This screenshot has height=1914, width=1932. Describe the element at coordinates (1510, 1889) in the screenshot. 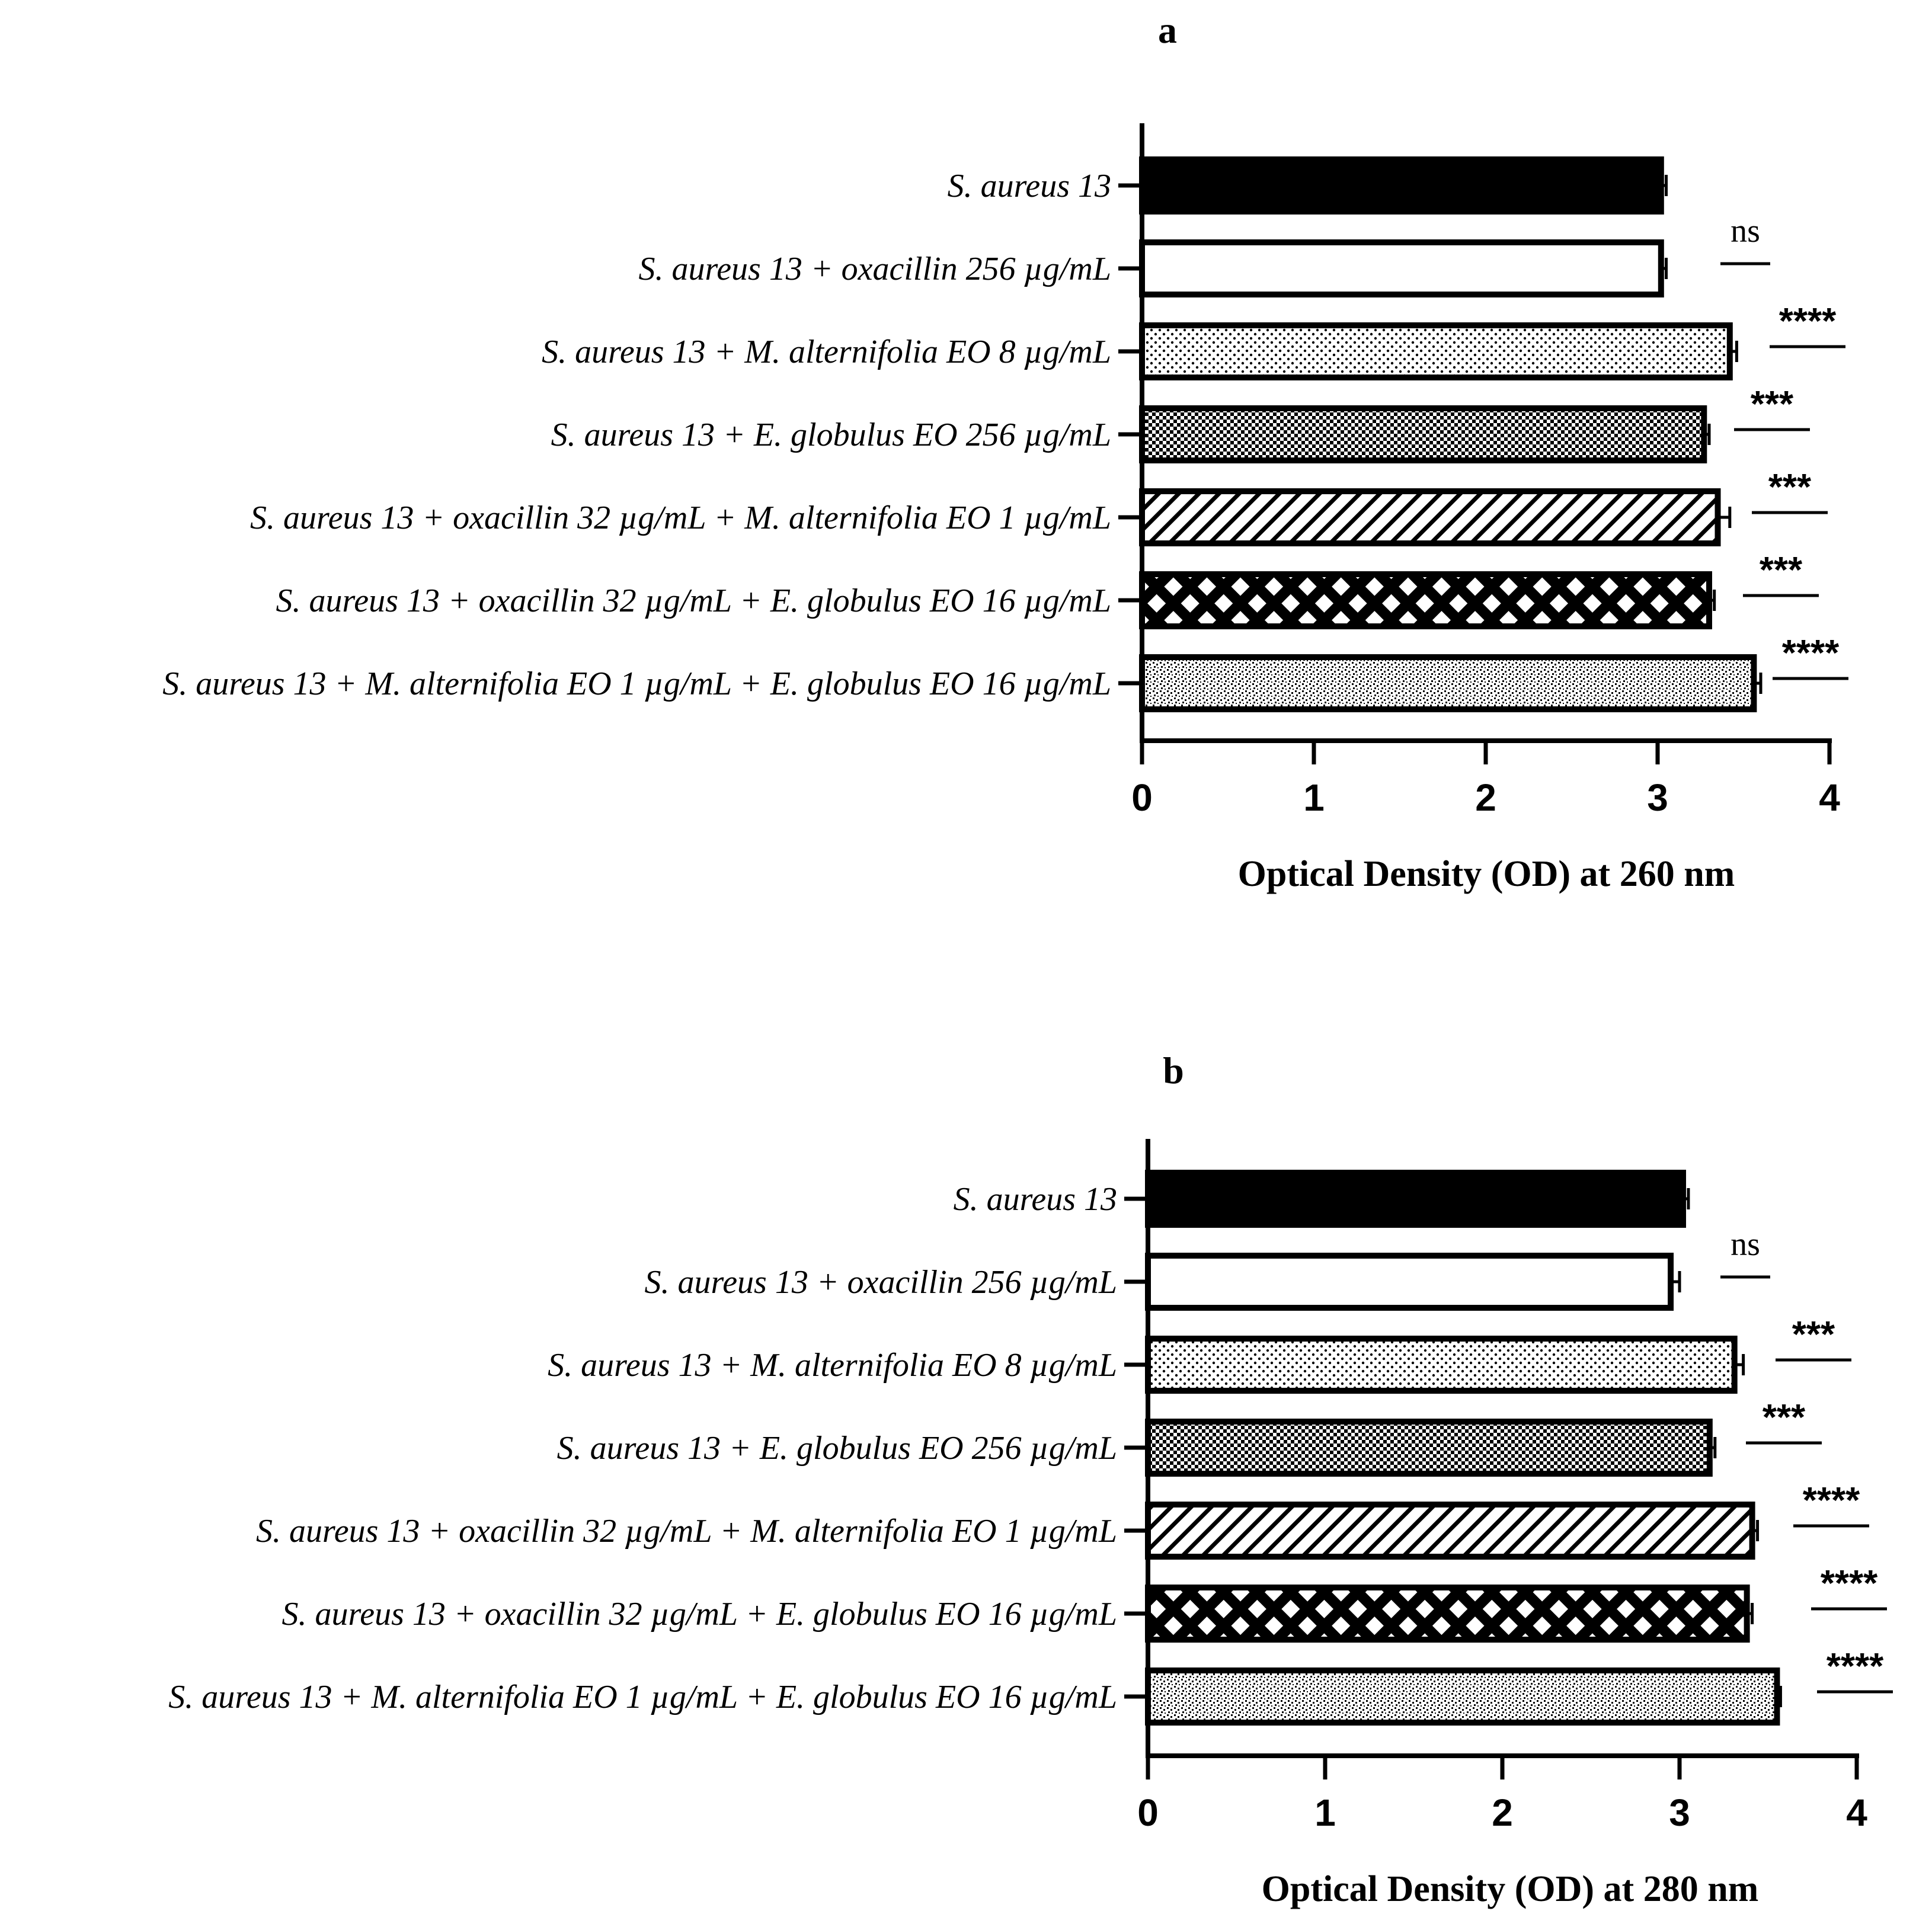

I see `x-axis-title: Optical Density (OD) at 280 nm` at that location.